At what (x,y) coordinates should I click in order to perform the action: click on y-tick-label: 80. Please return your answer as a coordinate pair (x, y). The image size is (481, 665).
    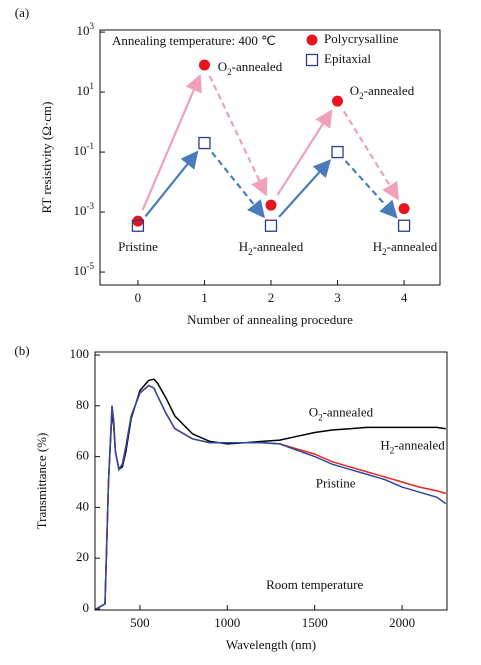
    Looking at the image, I should click on (82, 404).